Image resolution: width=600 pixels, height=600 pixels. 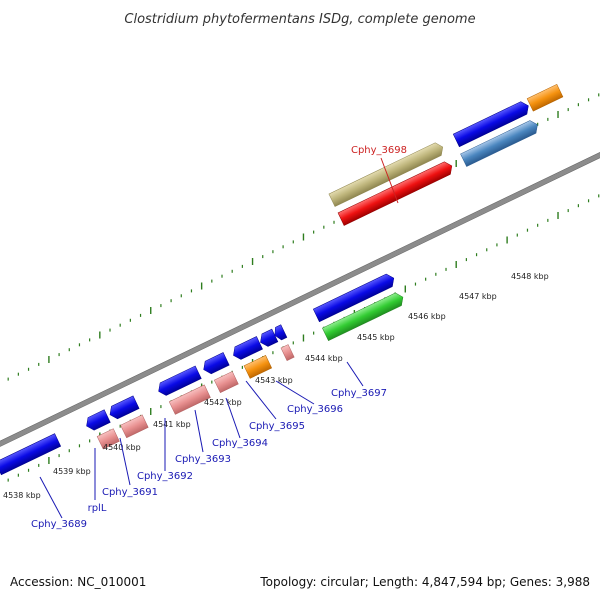 I want to click on feature-cphy-3698-gene, so click(x=387, y=174).